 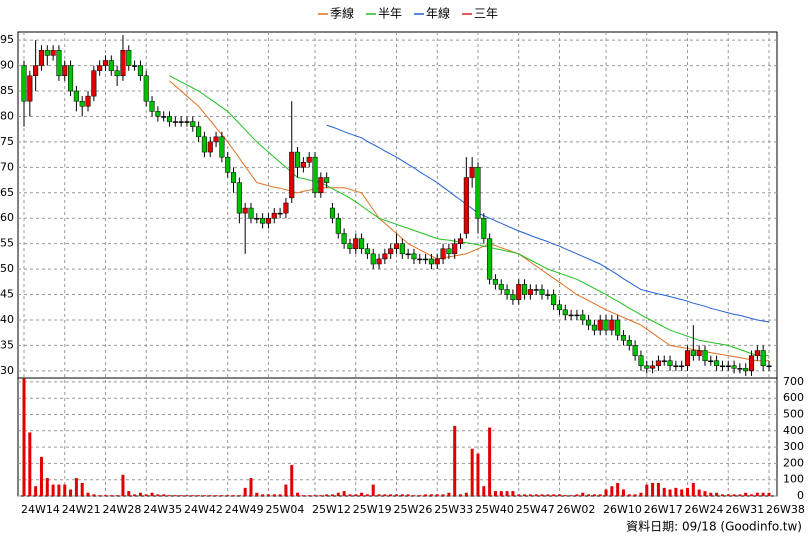 I want to click on y-tick-label: 75, so click(x=7, y=141).